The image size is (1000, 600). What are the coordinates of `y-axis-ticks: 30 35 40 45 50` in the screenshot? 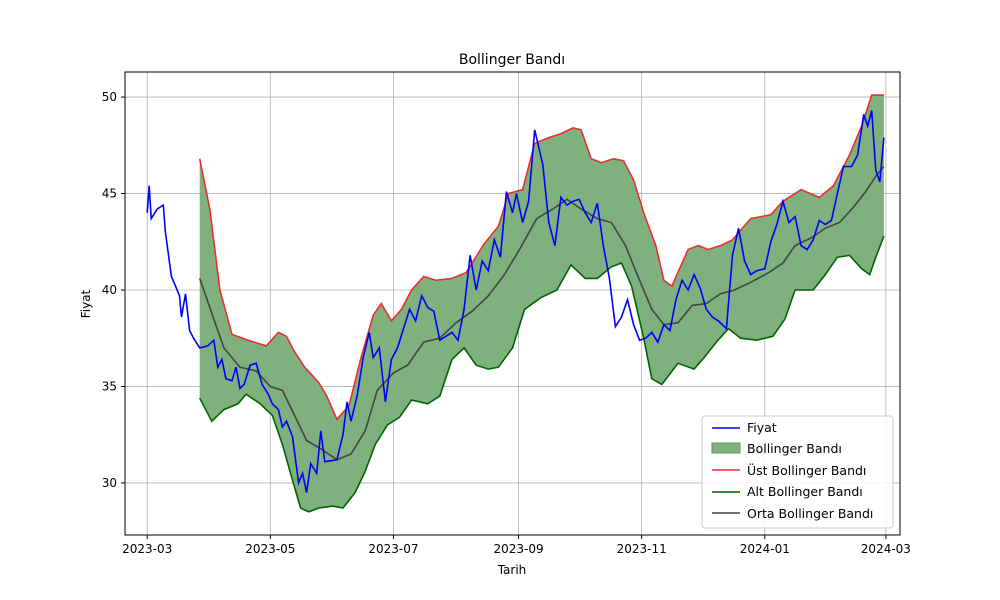 It's located at (113, 290).